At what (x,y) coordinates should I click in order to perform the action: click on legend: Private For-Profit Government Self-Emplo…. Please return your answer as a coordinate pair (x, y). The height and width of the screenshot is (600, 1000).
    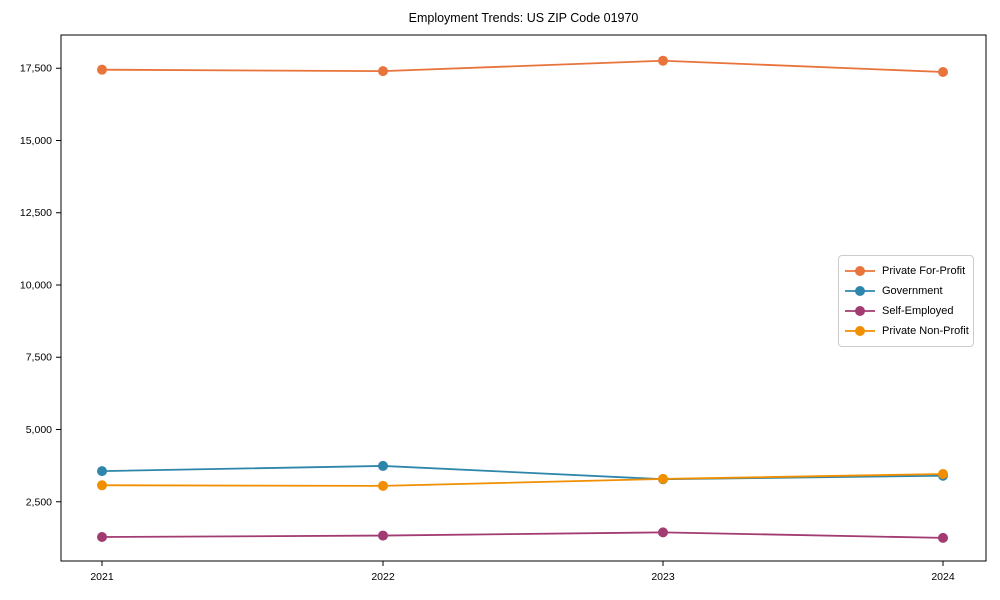
    Looking at the image, I should click on (906, 301).